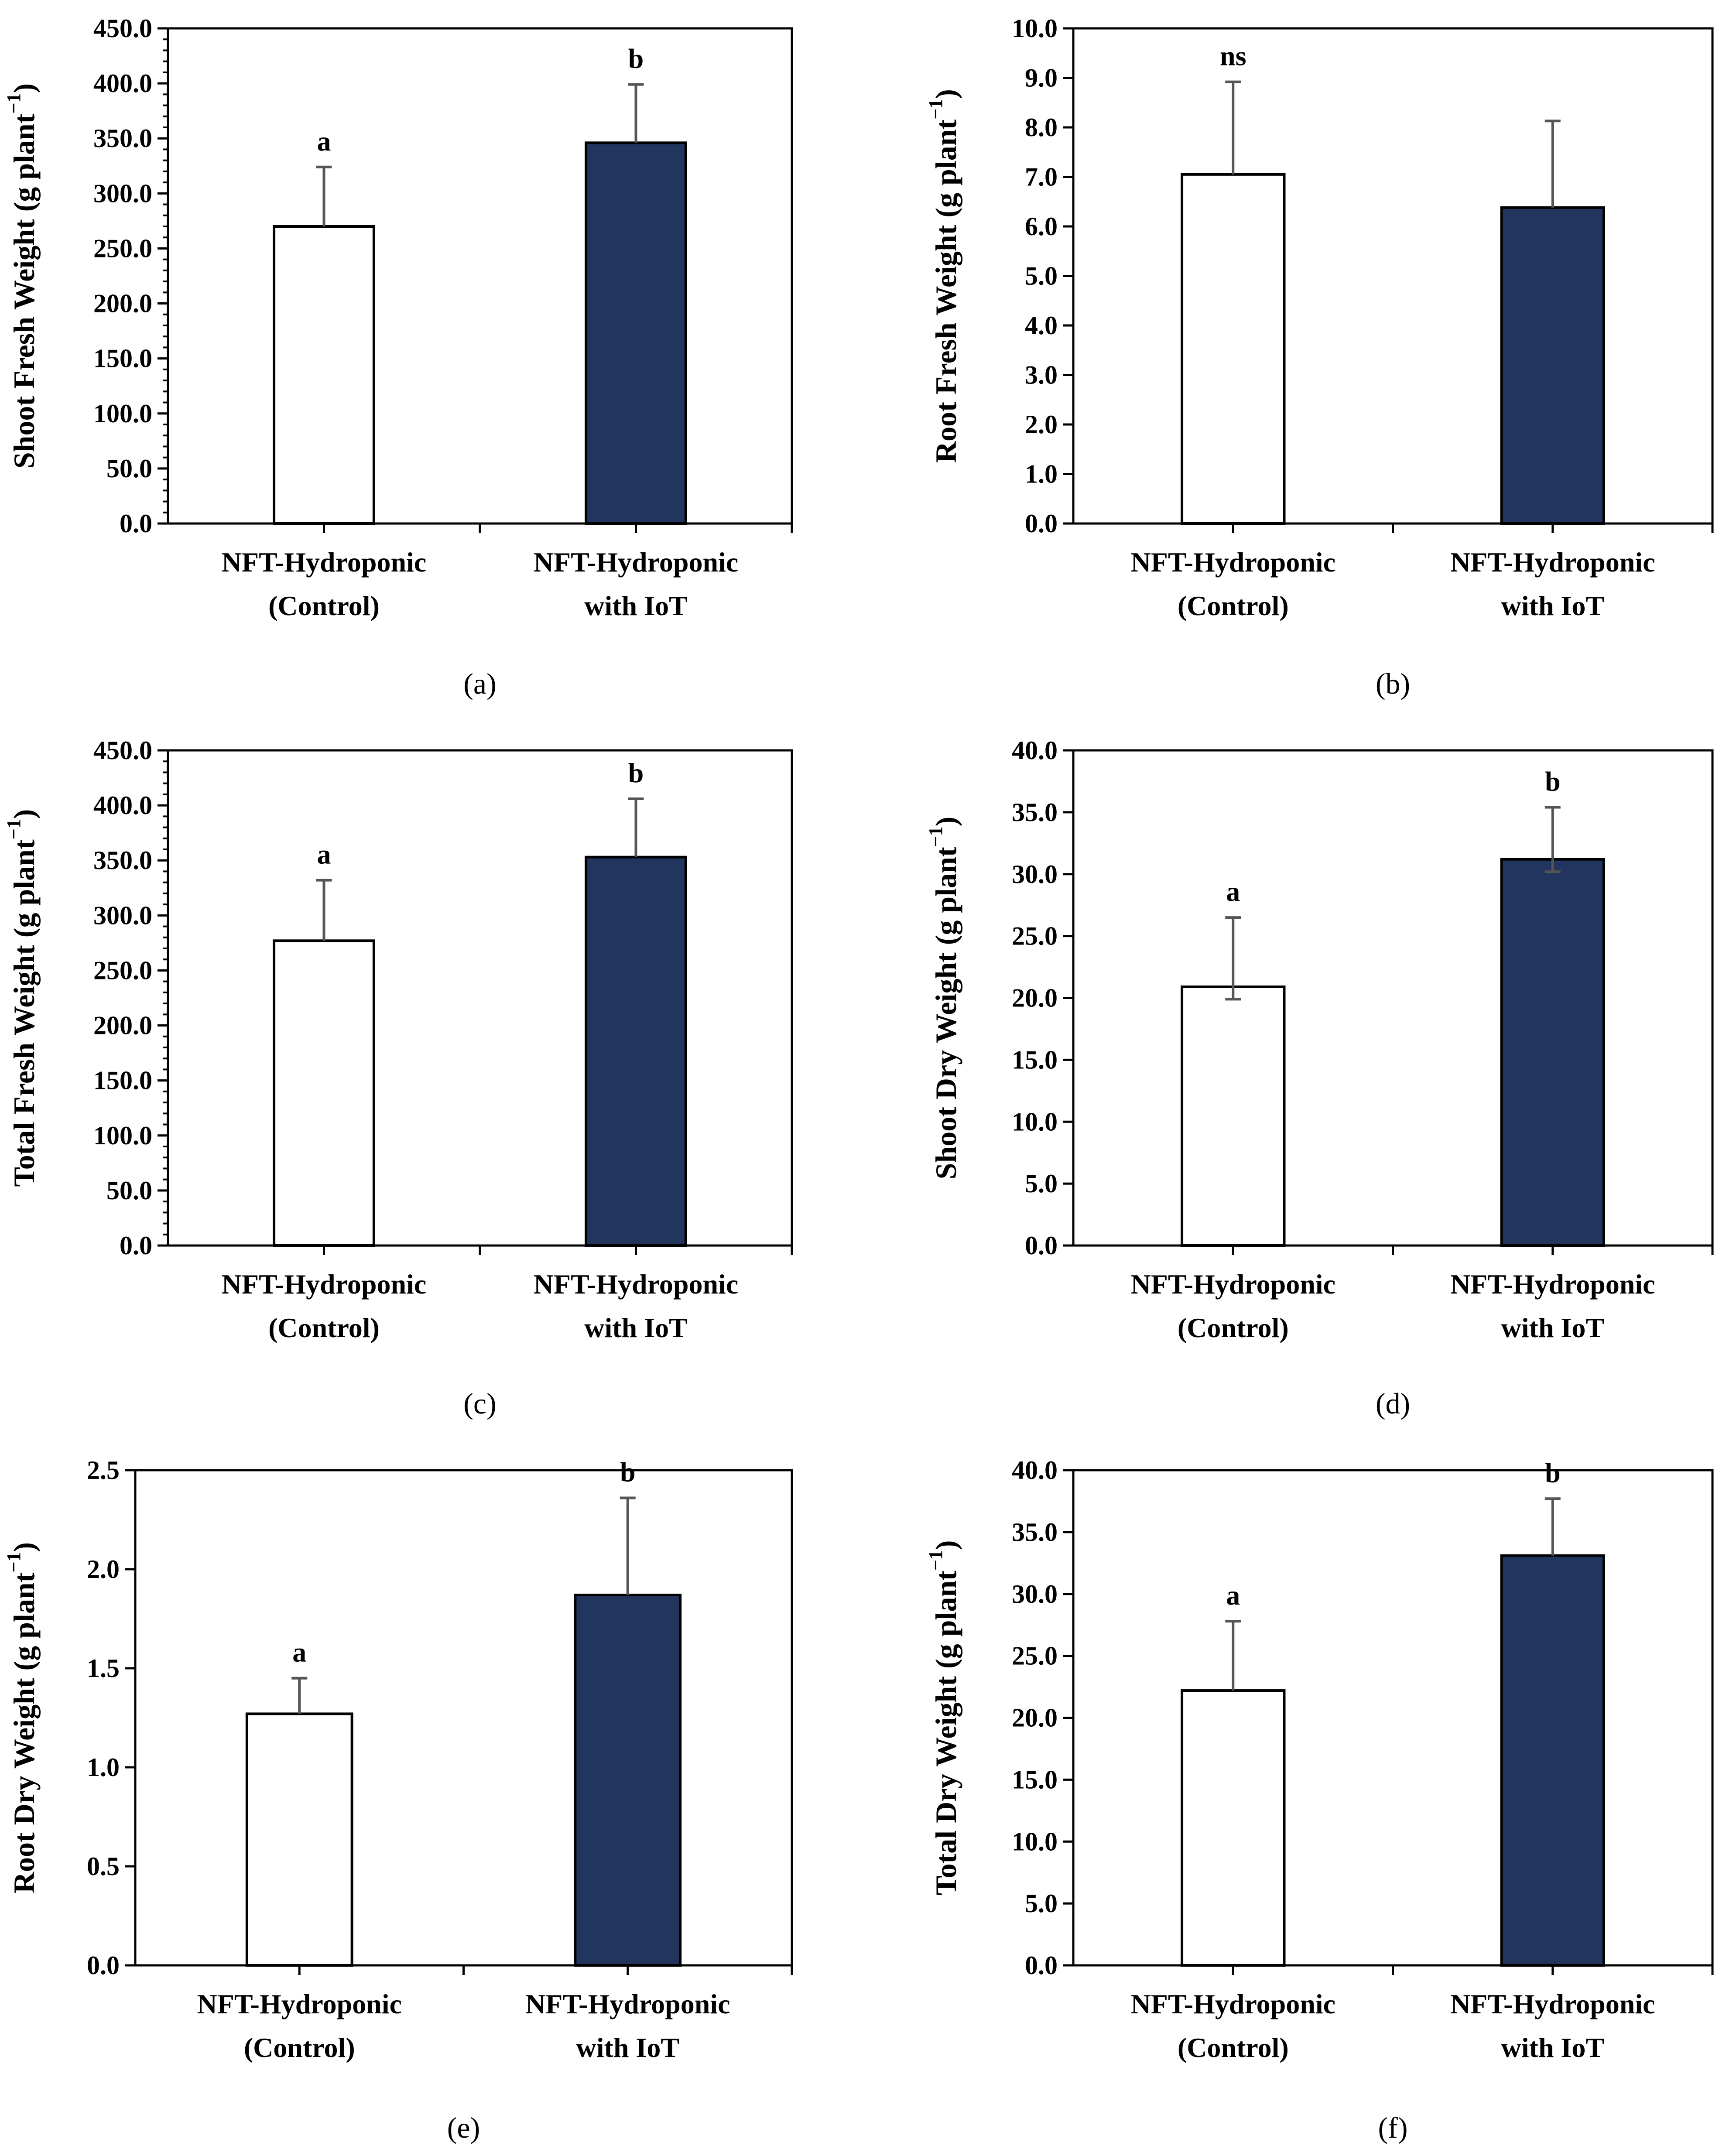 This screenshot has height=2156, width=1726. I want to click on y-axis-label: Root Dry Weight (g plant−1), so click(22, 1717).